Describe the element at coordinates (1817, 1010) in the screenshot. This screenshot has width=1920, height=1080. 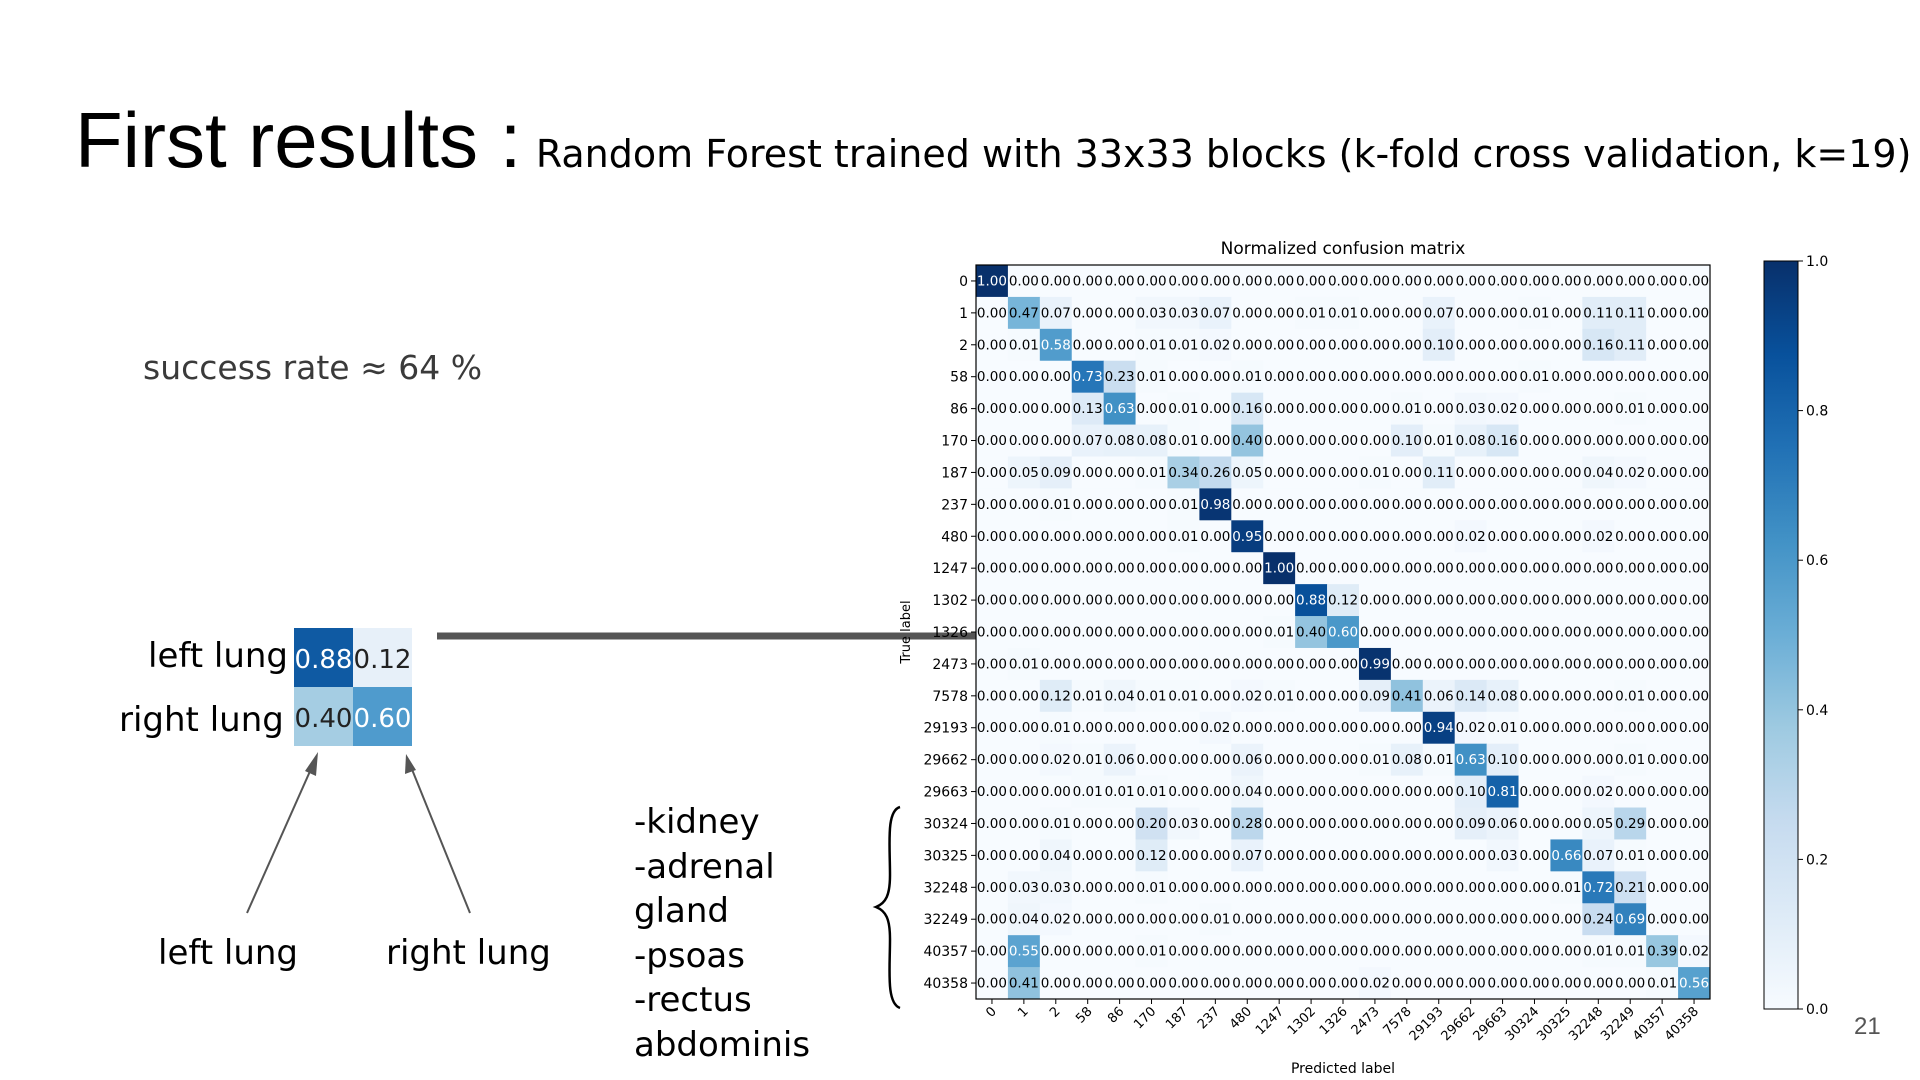
I see `colorbar-tick-label: 0.0` at that location.